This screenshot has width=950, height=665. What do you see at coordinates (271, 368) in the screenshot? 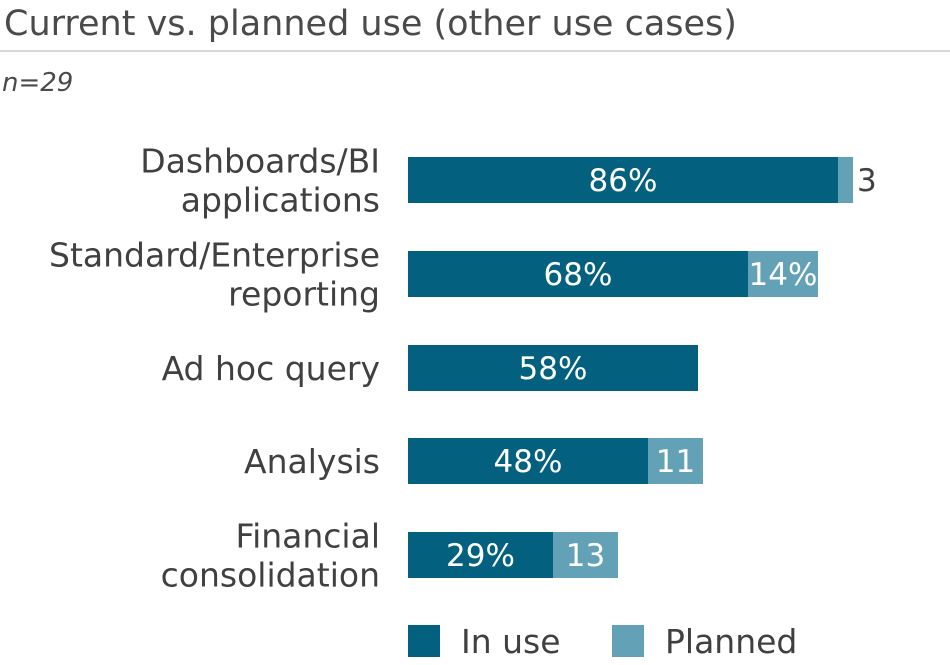
I see `category-label: Ad hoc query` at bounding box center [271, 368].